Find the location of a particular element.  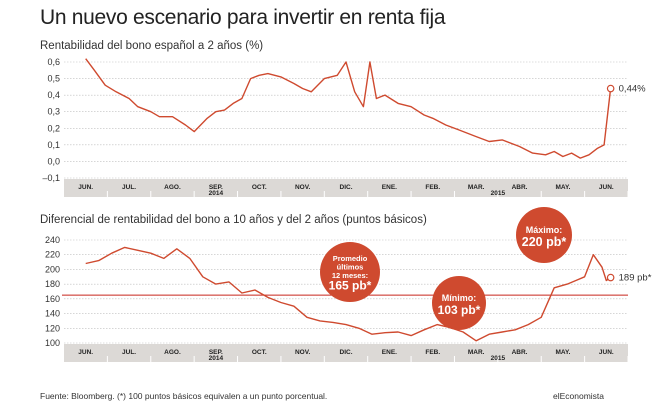

annotation-text: Promedio is located at coordinates (350, 258).